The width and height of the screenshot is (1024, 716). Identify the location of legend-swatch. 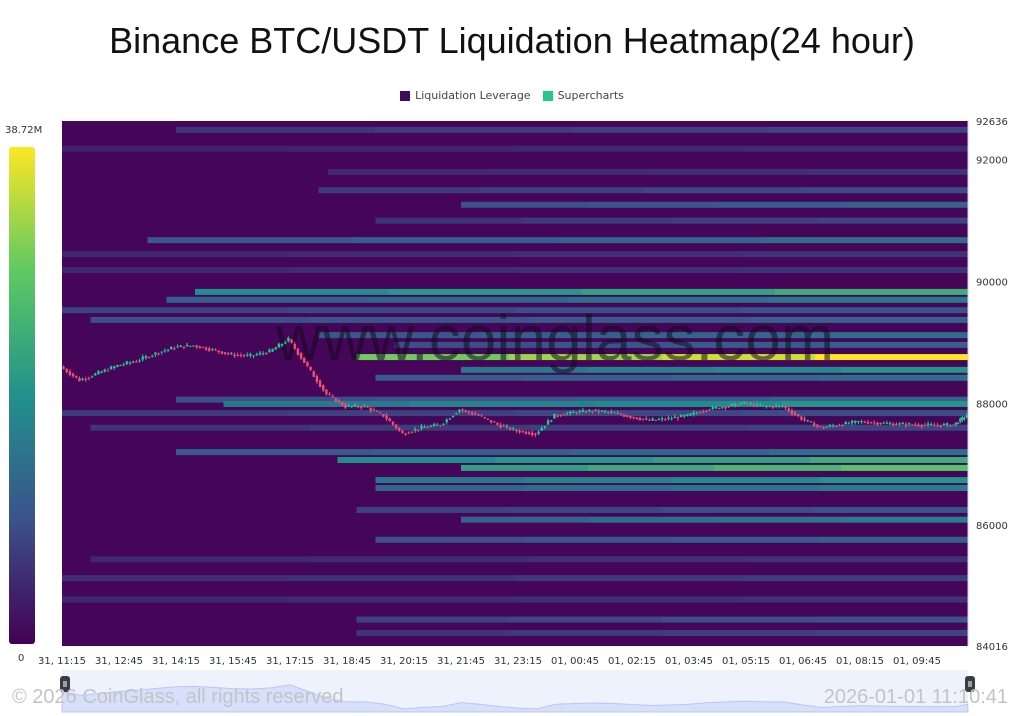
(405, 95).